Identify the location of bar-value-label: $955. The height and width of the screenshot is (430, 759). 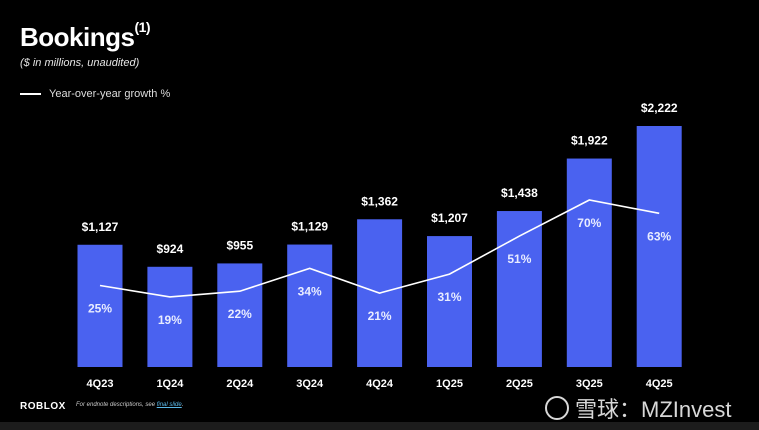
(239, 245).